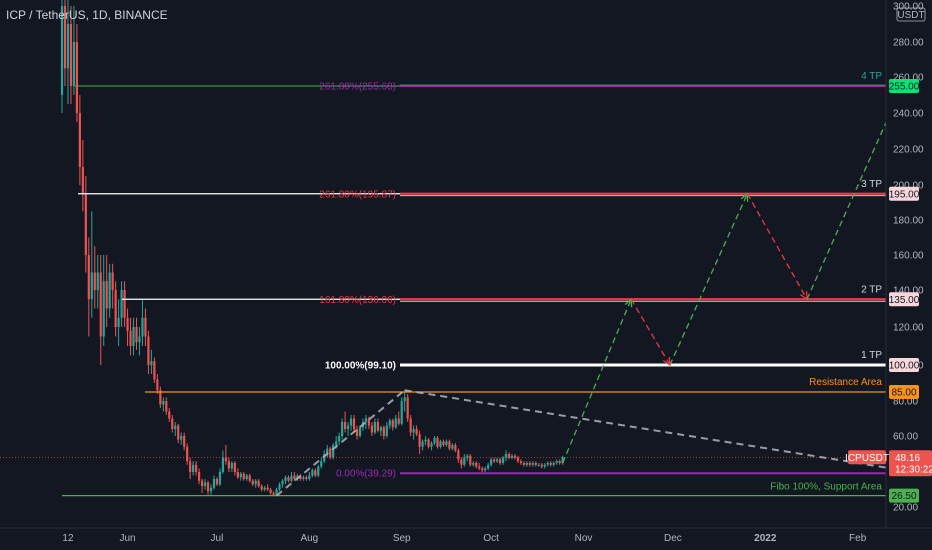 Image resolution: width=932 pixels, height=550 pixels. Describe the element at coordinates (905, 402) in the screenshot. I see `y-tick-label: 80.00` at that location.